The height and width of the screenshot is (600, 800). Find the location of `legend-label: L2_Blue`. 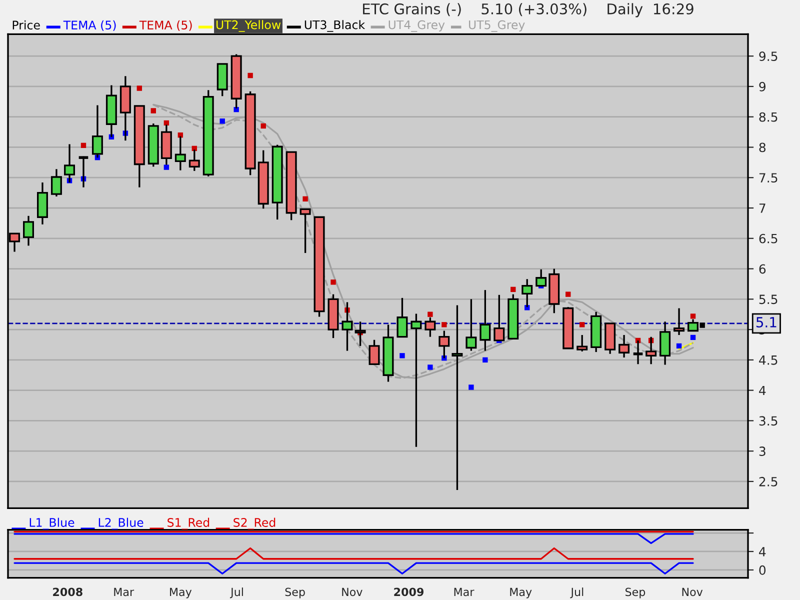

legend-label: L2_Blue is located at coordinates (121, 524).